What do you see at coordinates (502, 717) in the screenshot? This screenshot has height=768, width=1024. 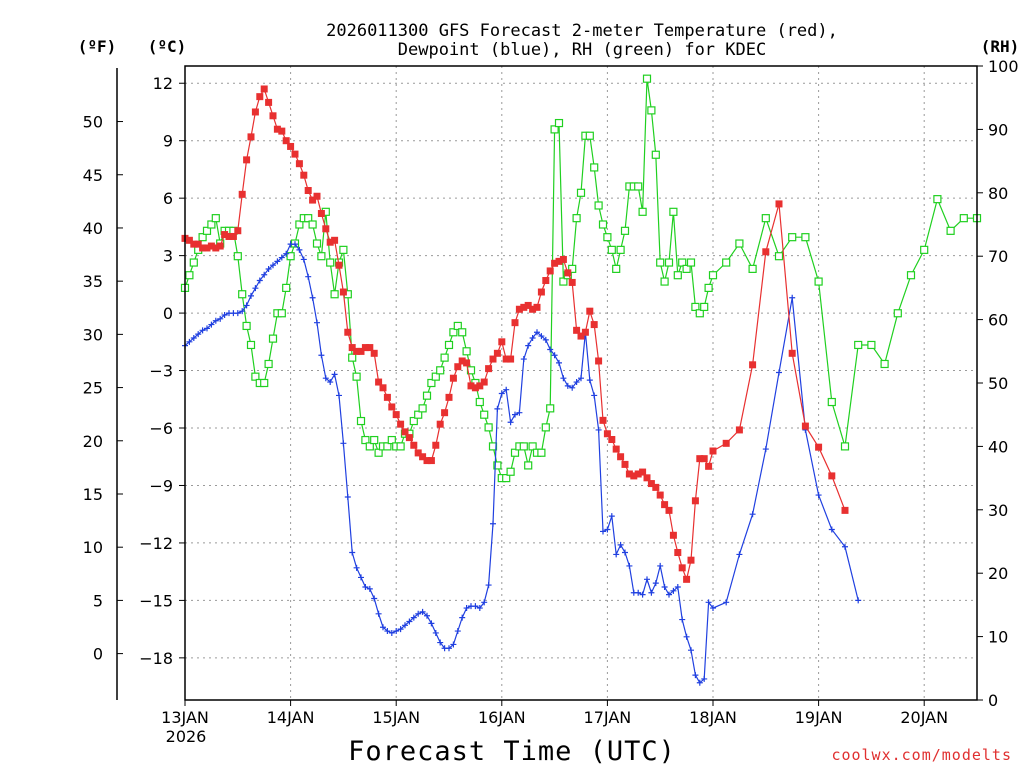 I see `x-tick-label: 16JAN` at bounding box center [502, 717].